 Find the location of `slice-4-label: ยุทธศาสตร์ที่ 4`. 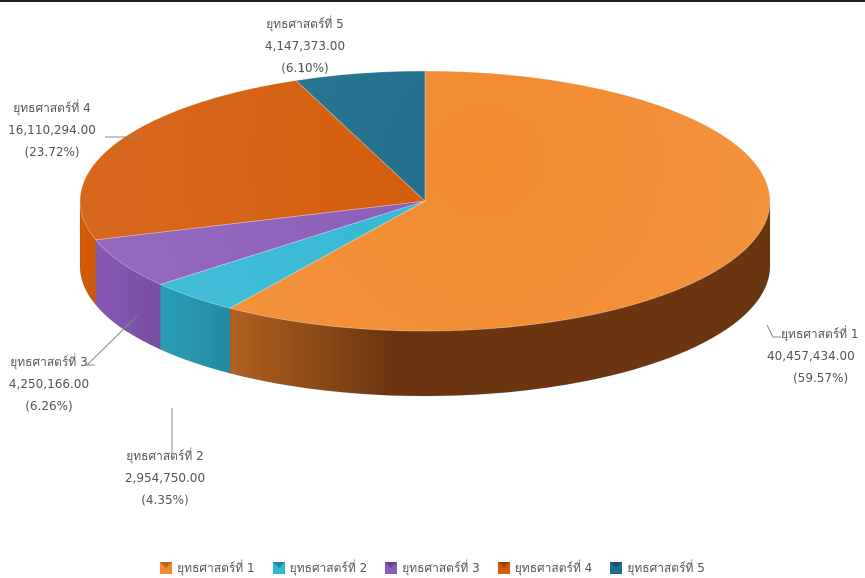

slice-4-label: ยุทธศาสตร์ที่ 4 is located at coordinates (52, 108).